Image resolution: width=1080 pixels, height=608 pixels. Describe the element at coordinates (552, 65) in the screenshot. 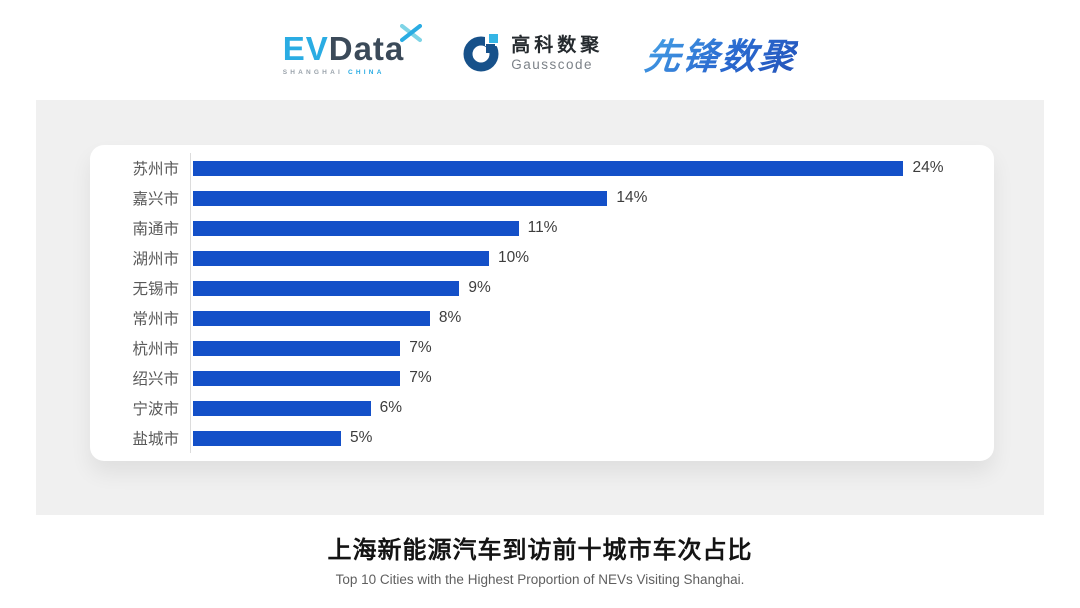

I see `gausscode-en-text: Gausscode` at that location.